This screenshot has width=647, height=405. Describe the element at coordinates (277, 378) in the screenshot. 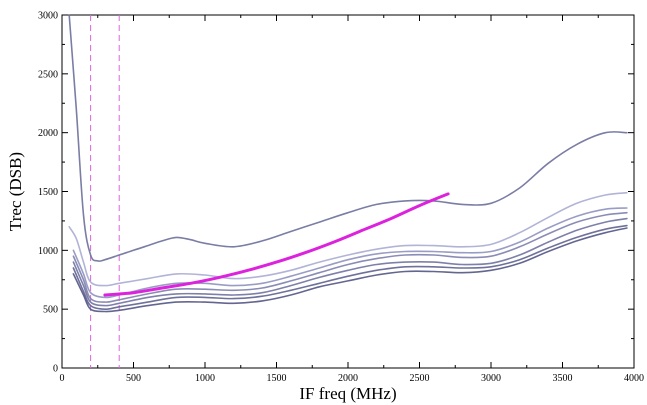

I see `x-tick-label: 1500` at that location.